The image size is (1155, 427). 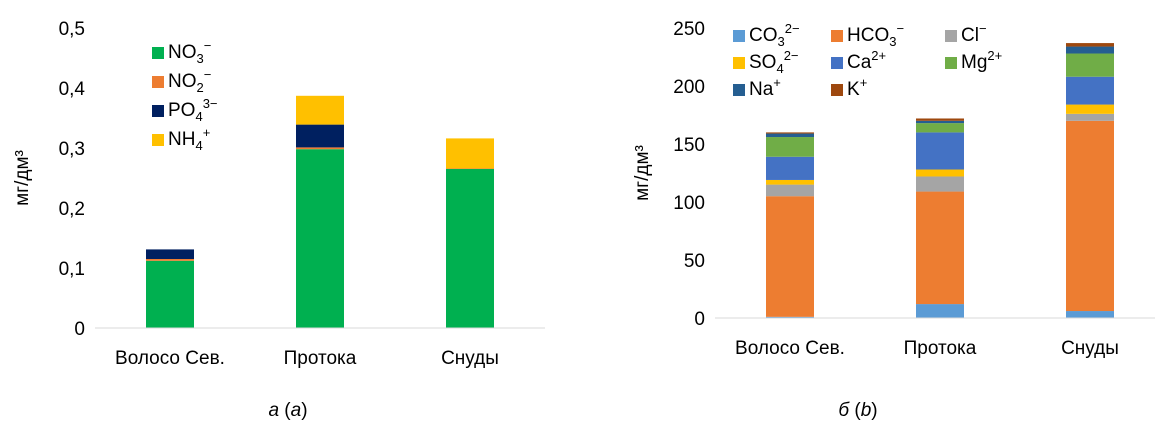 I want to click on legend: NO3−NO2−PO43−NH4+, so click(x=185, y=95).